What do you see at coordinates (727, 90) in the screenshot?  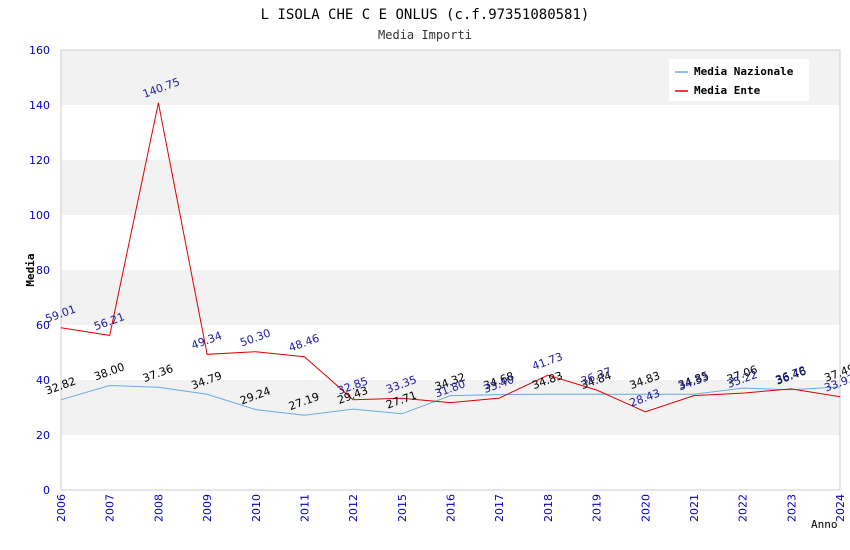 I see `legend-label-2: Media Ente` at bounding box center [727, 90].